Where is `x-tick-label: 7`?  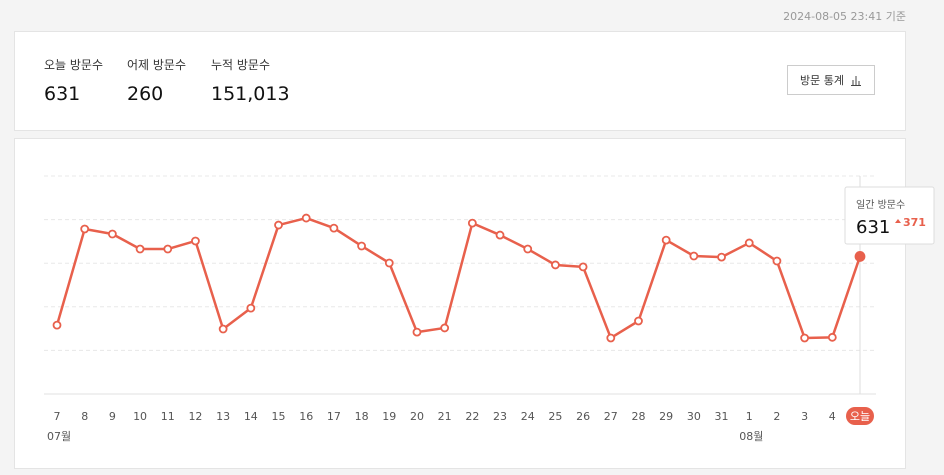 x-tick-label: 7 is located at coordinates (57, 416).